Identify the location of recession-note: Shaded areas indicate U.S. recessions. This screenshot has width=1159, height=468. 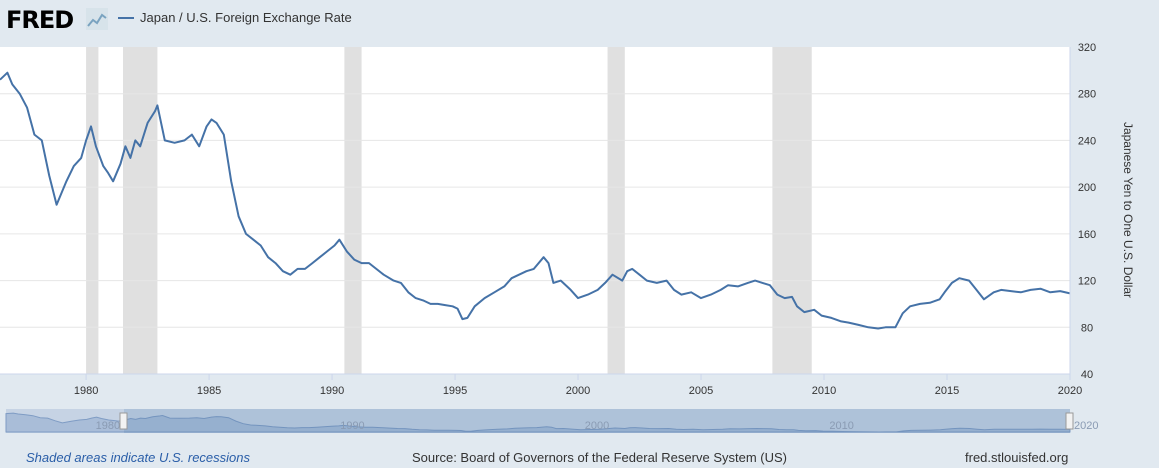
(138, 457).